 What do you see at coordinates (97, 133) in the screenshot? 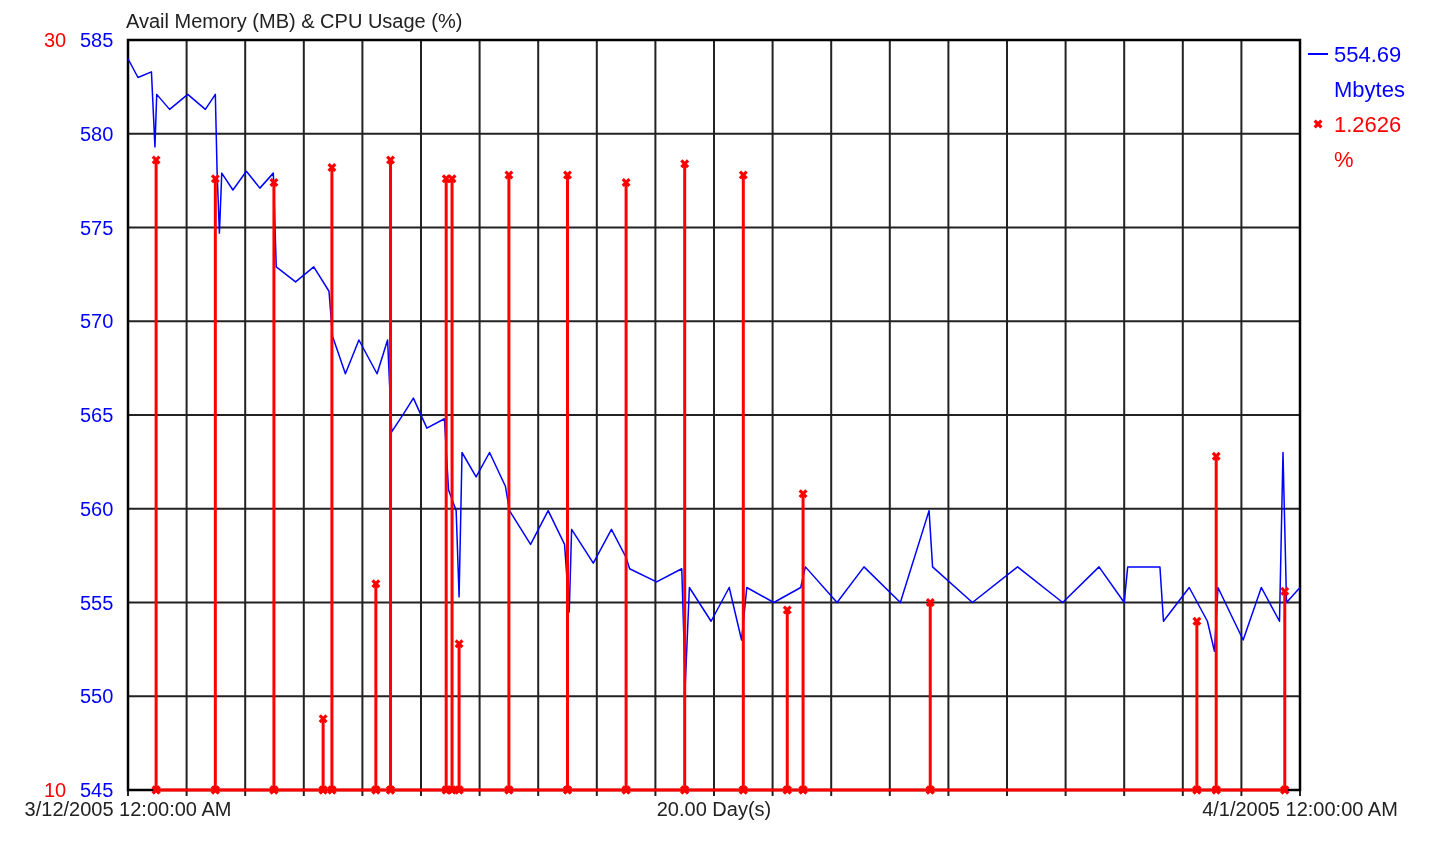
I see `y-tick-label: 580` at bounding box center [97, 133].